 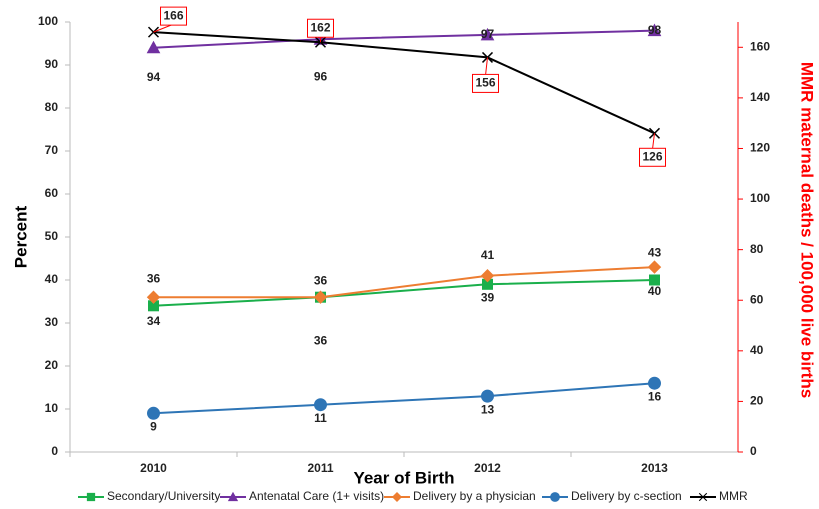 What do you see at coordinates (321, 76) in the screenshot?
I see `data-label: 96` at bounding box center [321, 76].